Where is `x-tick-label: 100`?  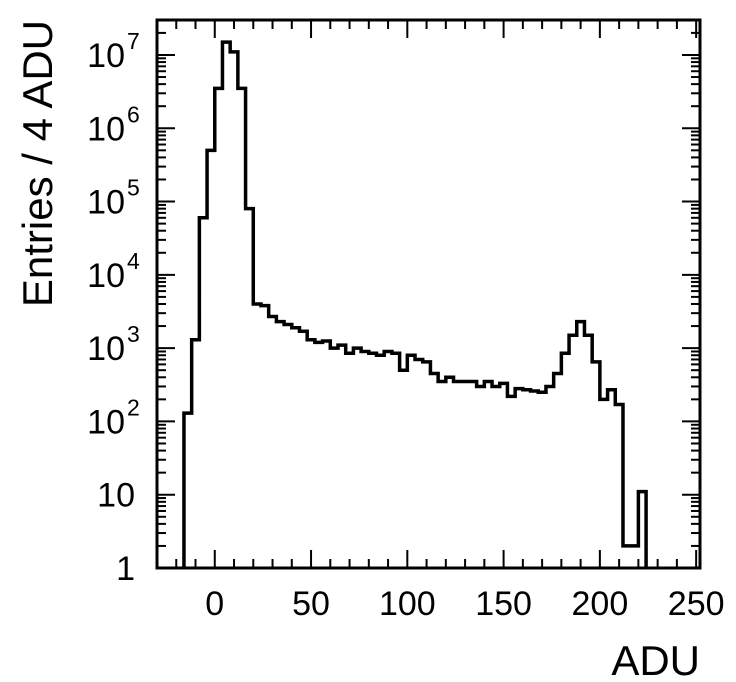
x-tick-label: 100 is located at coordinates (407, 604).